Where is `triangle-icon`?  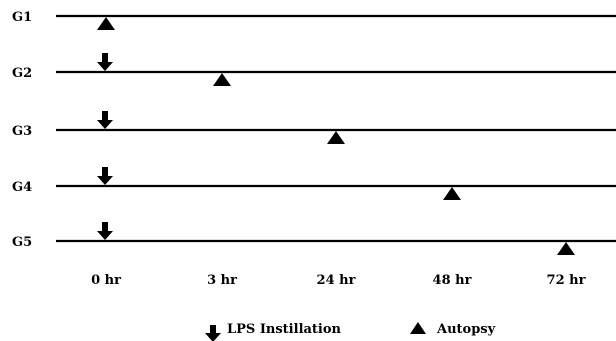
triangle-icon is located at coordinates (418, 328).